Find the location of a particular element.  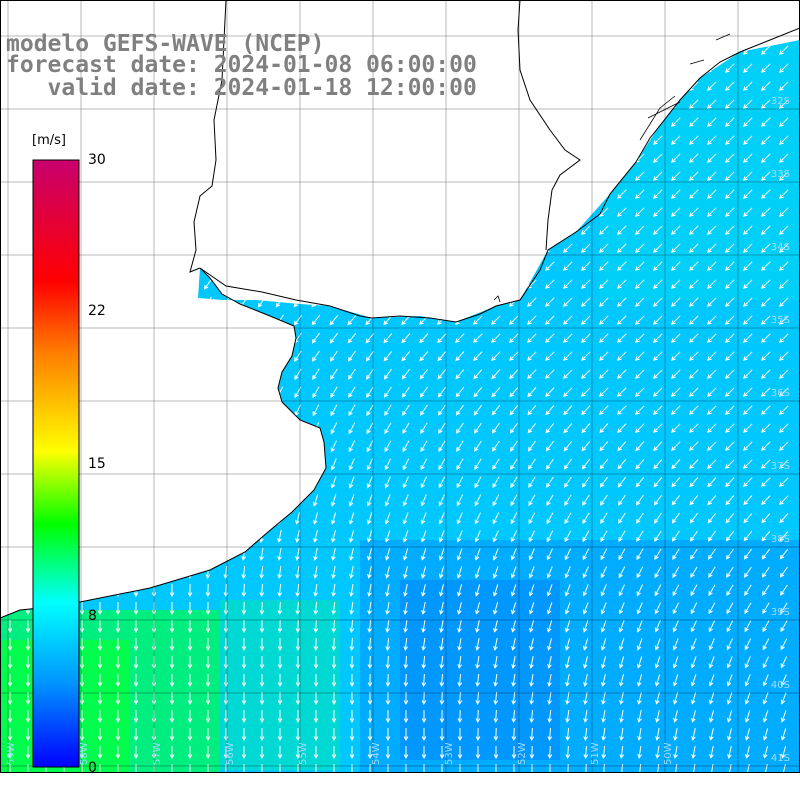

colorbar-tick-15: 15 is located at coordinates (97, 464).